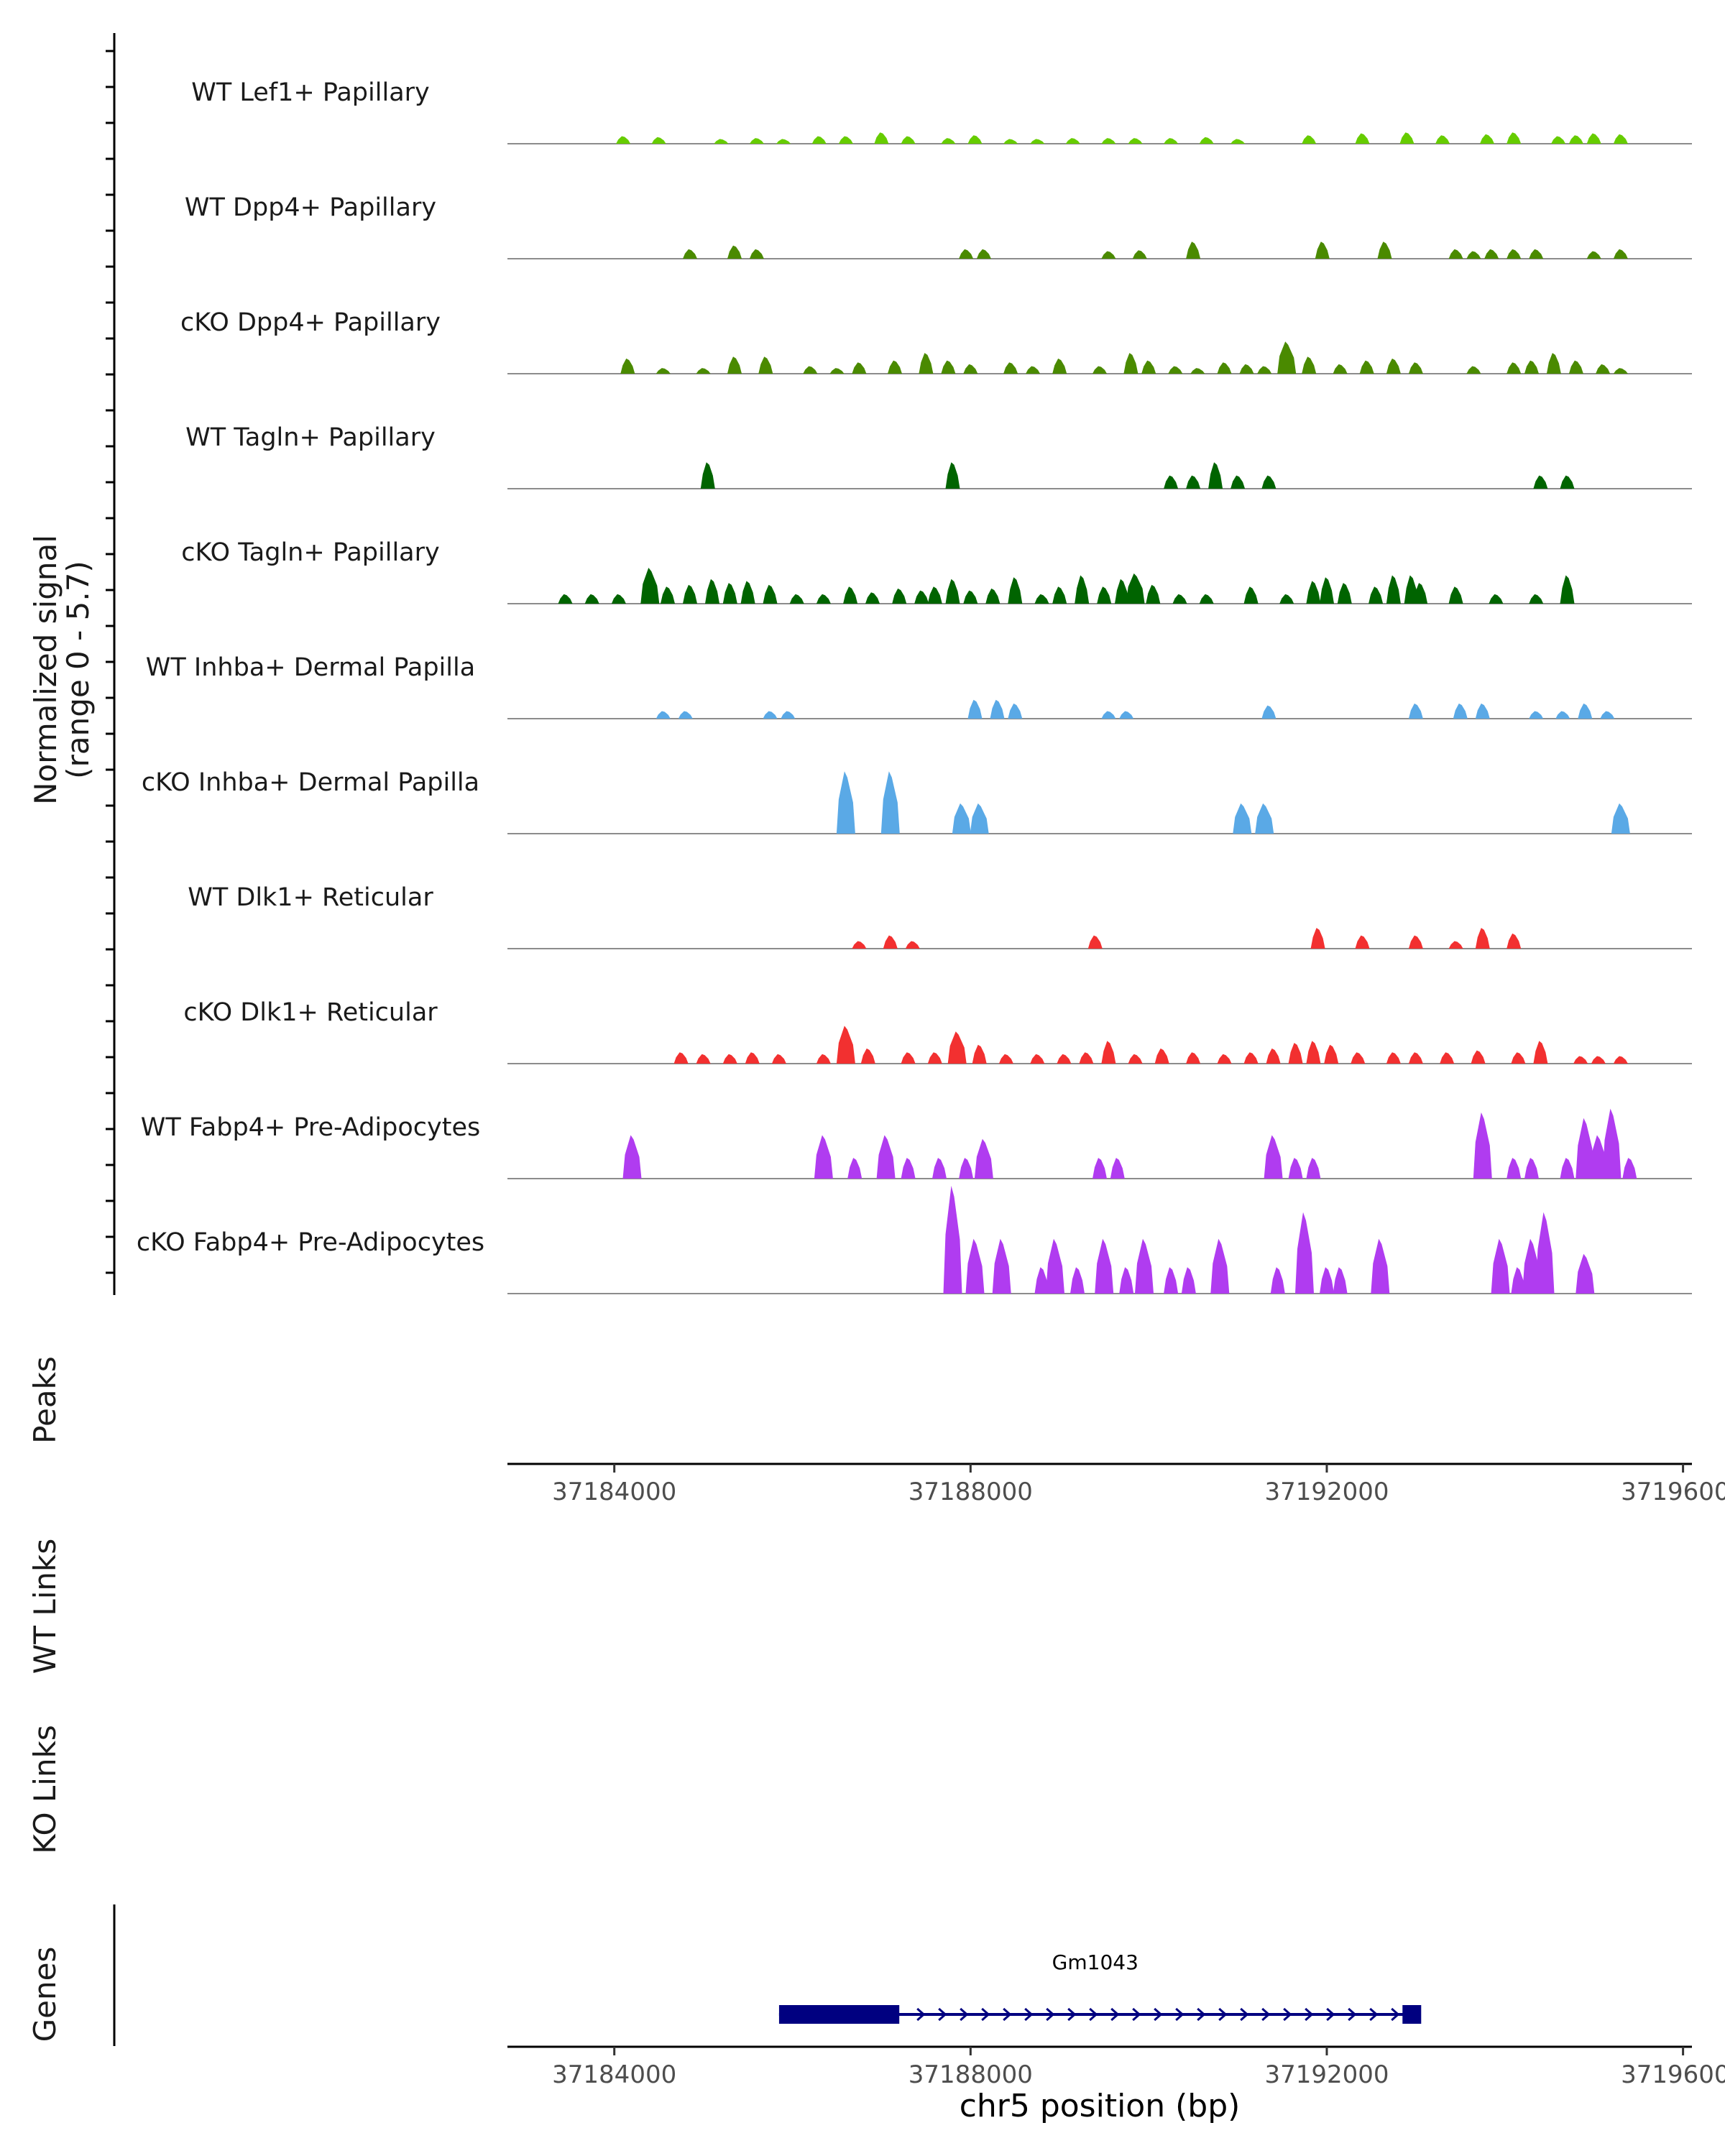  I want to click on track: WT Lef1+ Papillary, so click(941, 111).